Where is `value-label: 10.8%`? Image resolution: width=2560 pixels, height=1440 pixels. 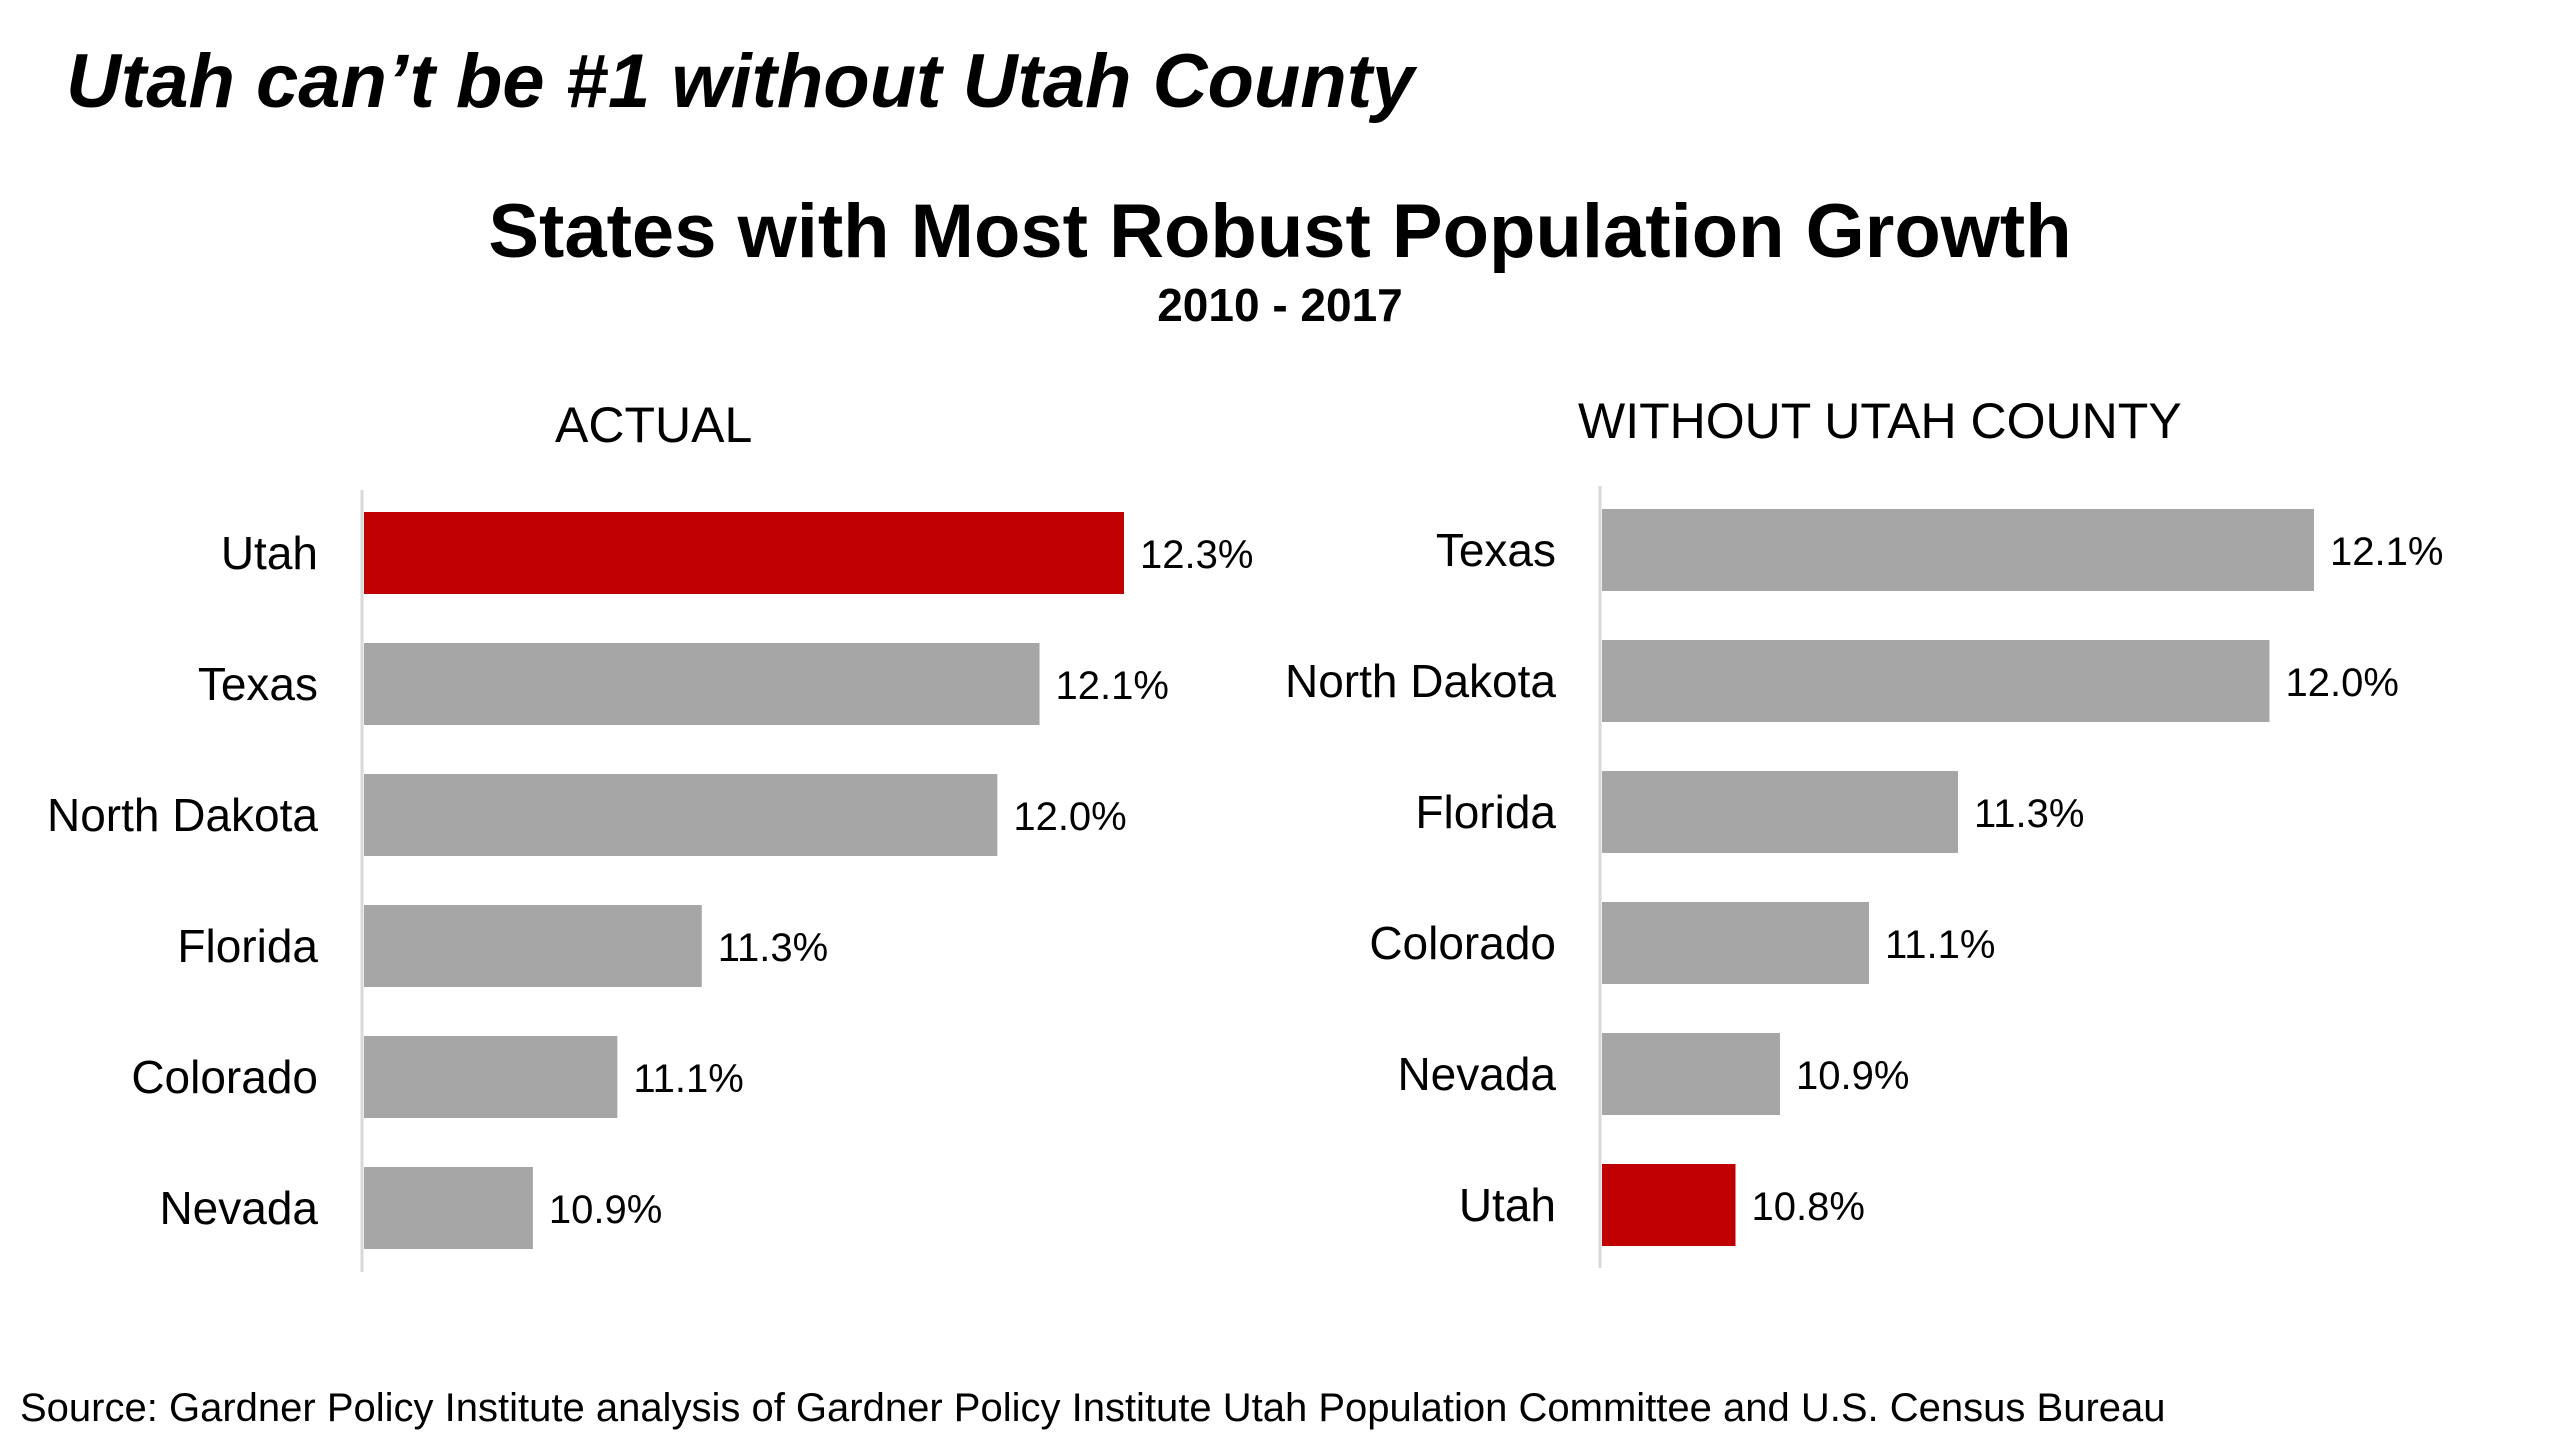
value-label: 10.8% is located at coordinates (1808, 1207).